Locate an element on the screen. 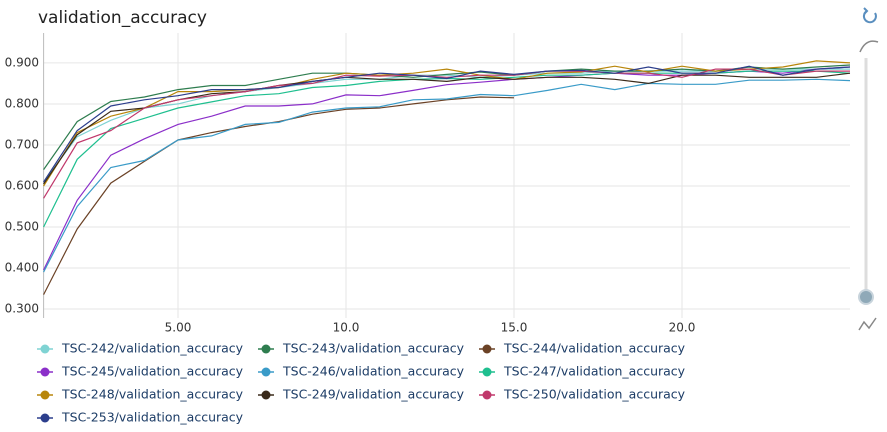 The width and height of the screenshot is (887, 432). y-tick-label: 0.300 is located at coordinates (22, 308).